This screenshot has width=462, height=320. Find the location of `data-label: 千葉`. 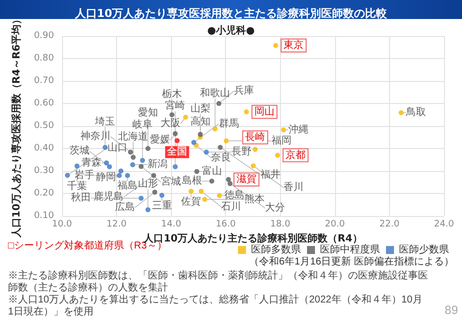

data-label: 千葉 is located at coordinates (77, 186).